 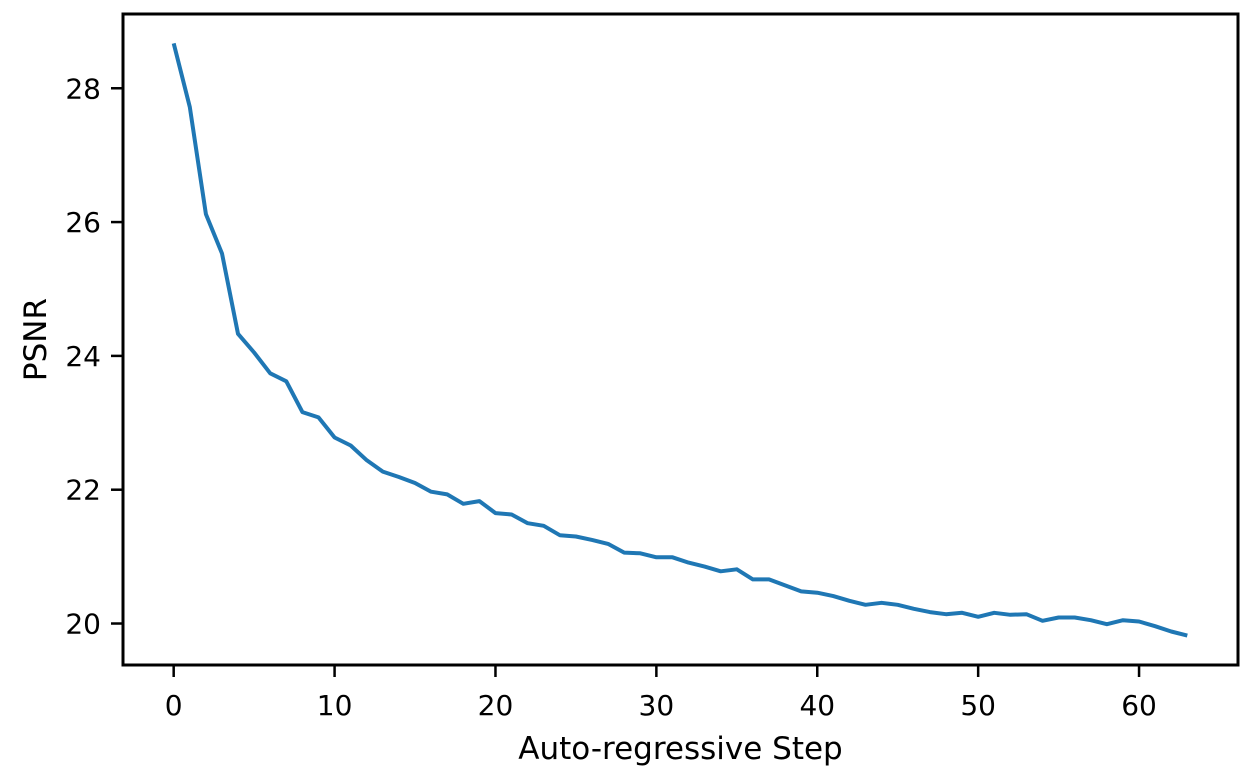 What do you see at coordinates (83, 624) in the screenshot?
I see `y-tick-label: 20` at bounding box center [83, 624].